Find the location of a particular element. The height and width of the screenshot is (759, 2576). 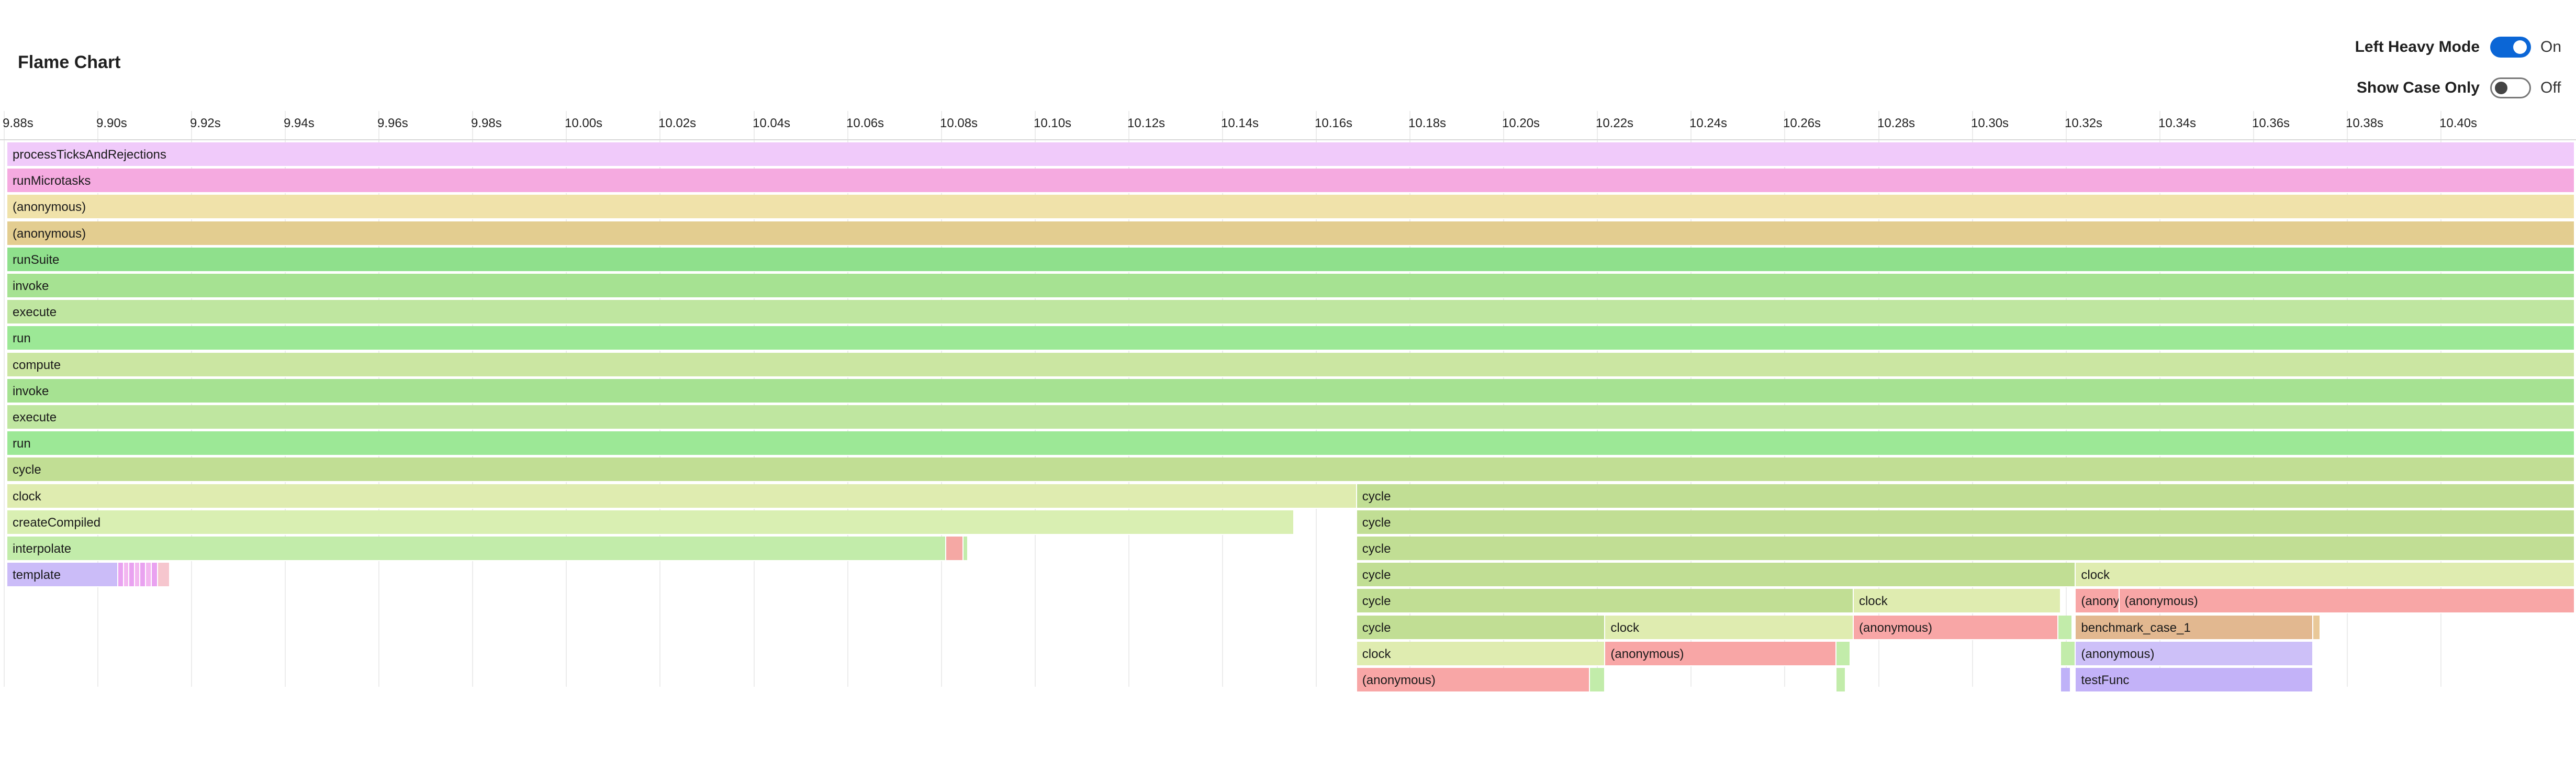

tick-label: 10.08s is located at coordinates (959, 123).